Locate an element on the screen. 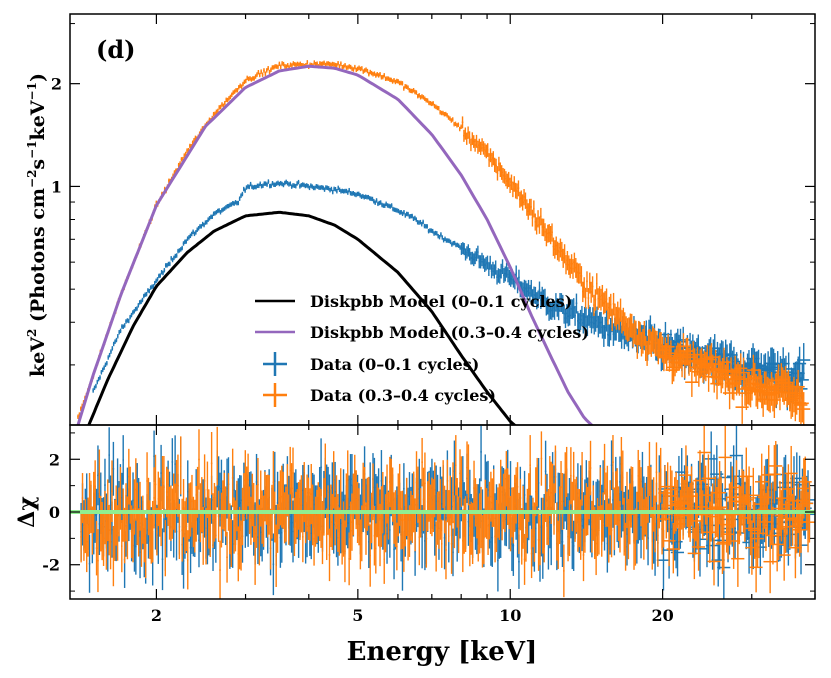 The width and height of the screenshot is (831, 678). x-tick-label: 20 is located at coordinates (662, 615).